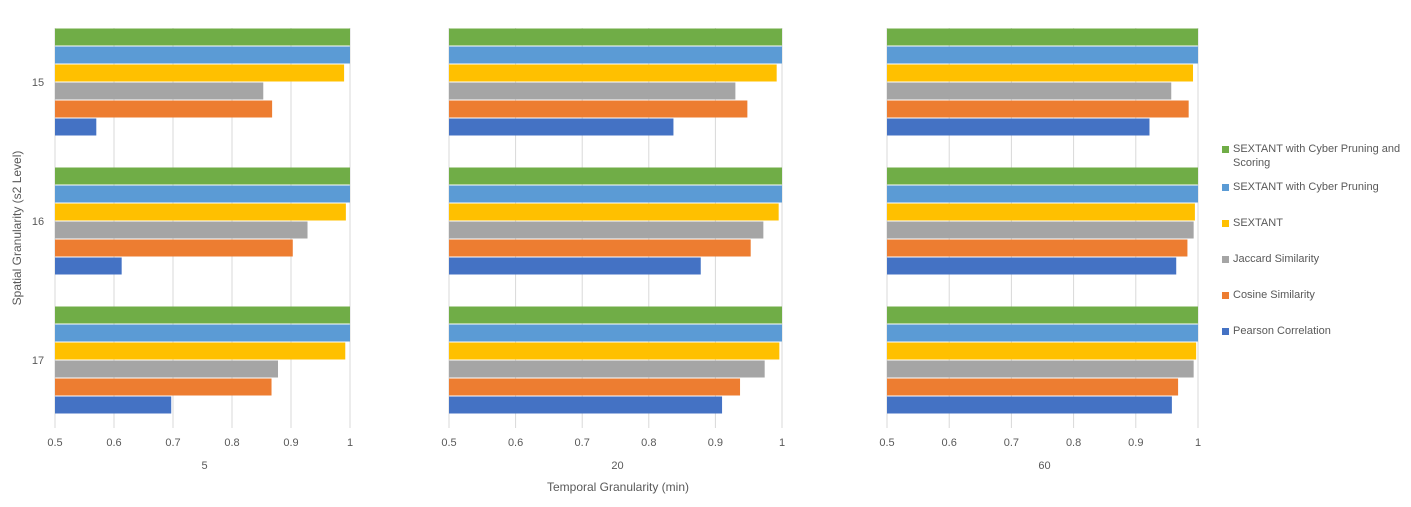 The image size is (1411, 507). What do you see at coordinates (1135, 443) in the screenshot?
I see `x-tick-label-60-4: 0.9` at bounding box center [1135, 443].